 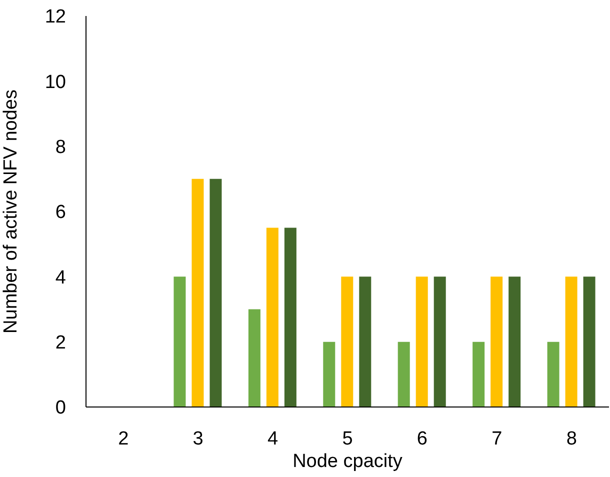 What do you see at coordinates (55, 17) in the screenshot?
I see `y-tick-label: 12` at bounding box center [55, 17].